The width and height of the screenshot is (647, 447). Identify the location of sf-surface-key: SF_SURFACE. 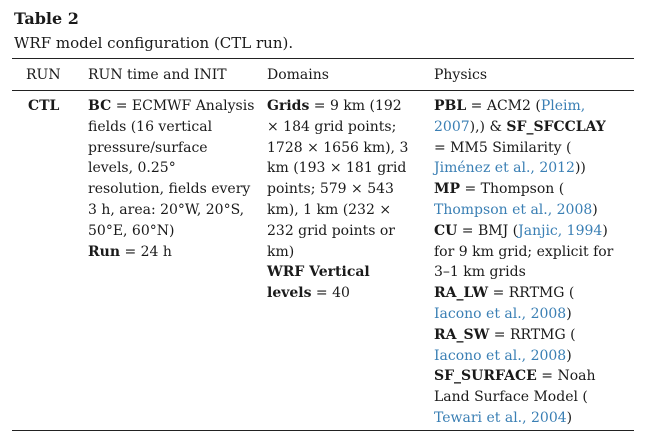
(485, 376).